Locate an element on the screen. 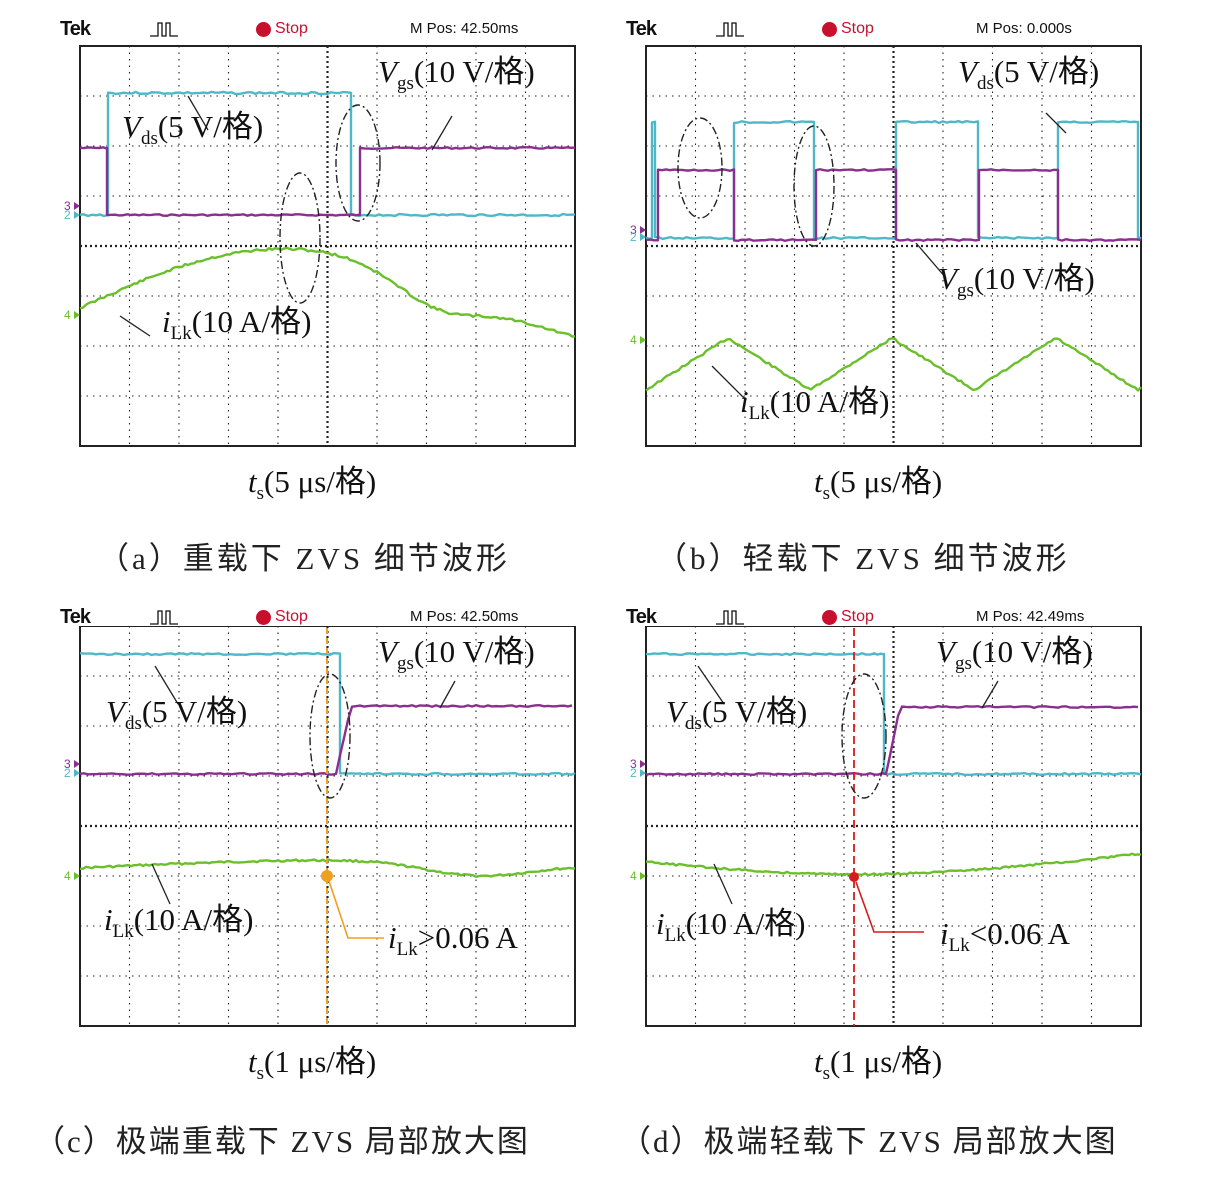 This screenshot has height=1181, width=1217. ilk-threshold-annotation: iLk>0.06 A is located at coordinates (453, 940).